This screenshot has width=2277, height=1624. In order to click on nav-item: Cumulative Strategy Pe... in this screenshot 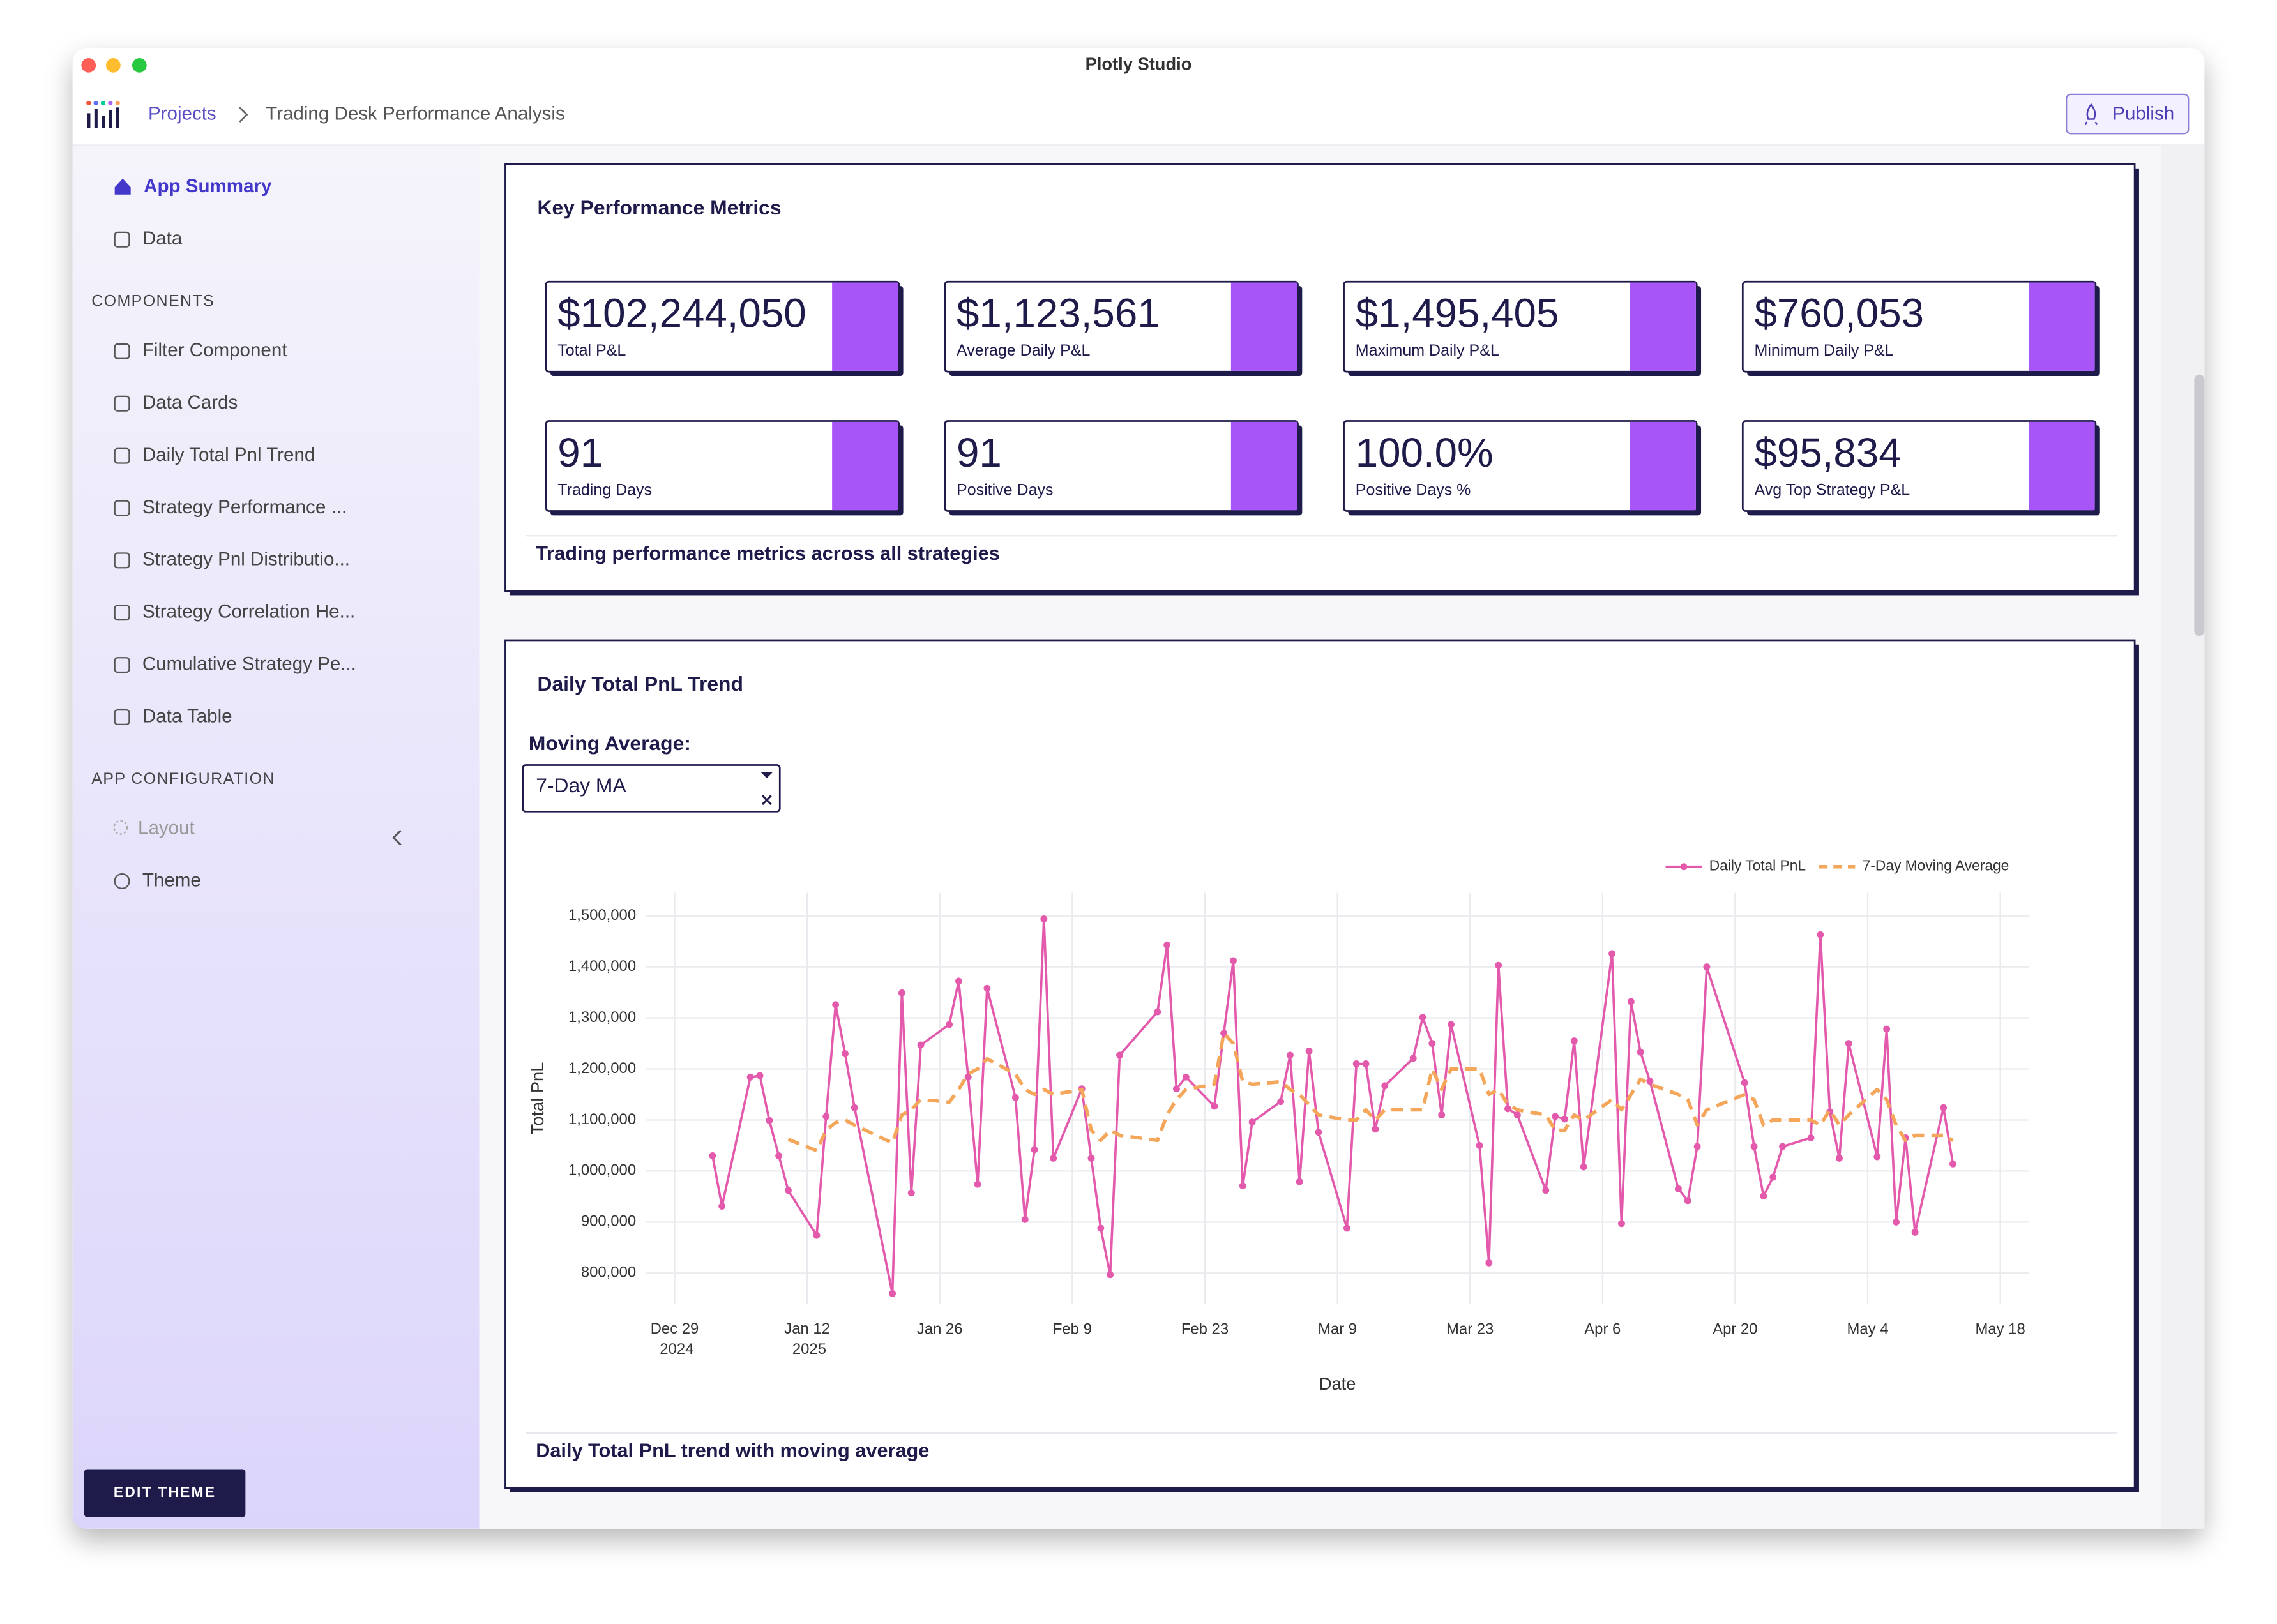, I will do `click(249, 664)`.